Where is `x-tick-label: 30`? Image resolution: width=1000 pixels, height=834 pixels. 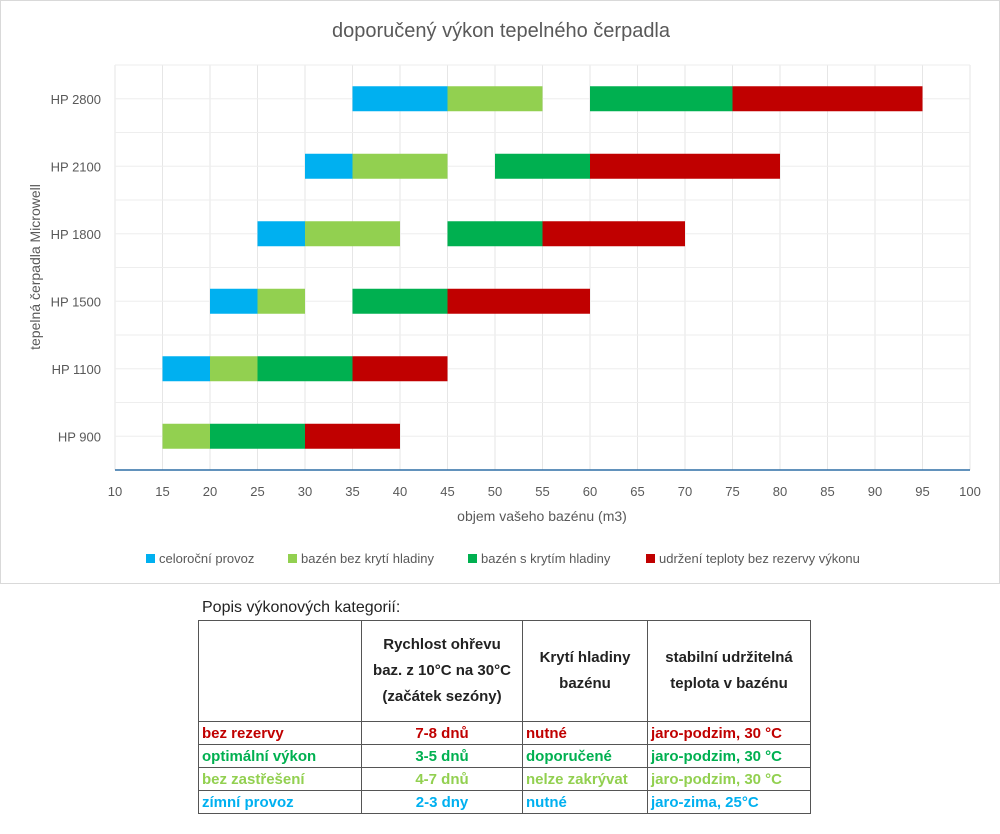 x-tick-label: 30 is located at coordinates (305, 491).